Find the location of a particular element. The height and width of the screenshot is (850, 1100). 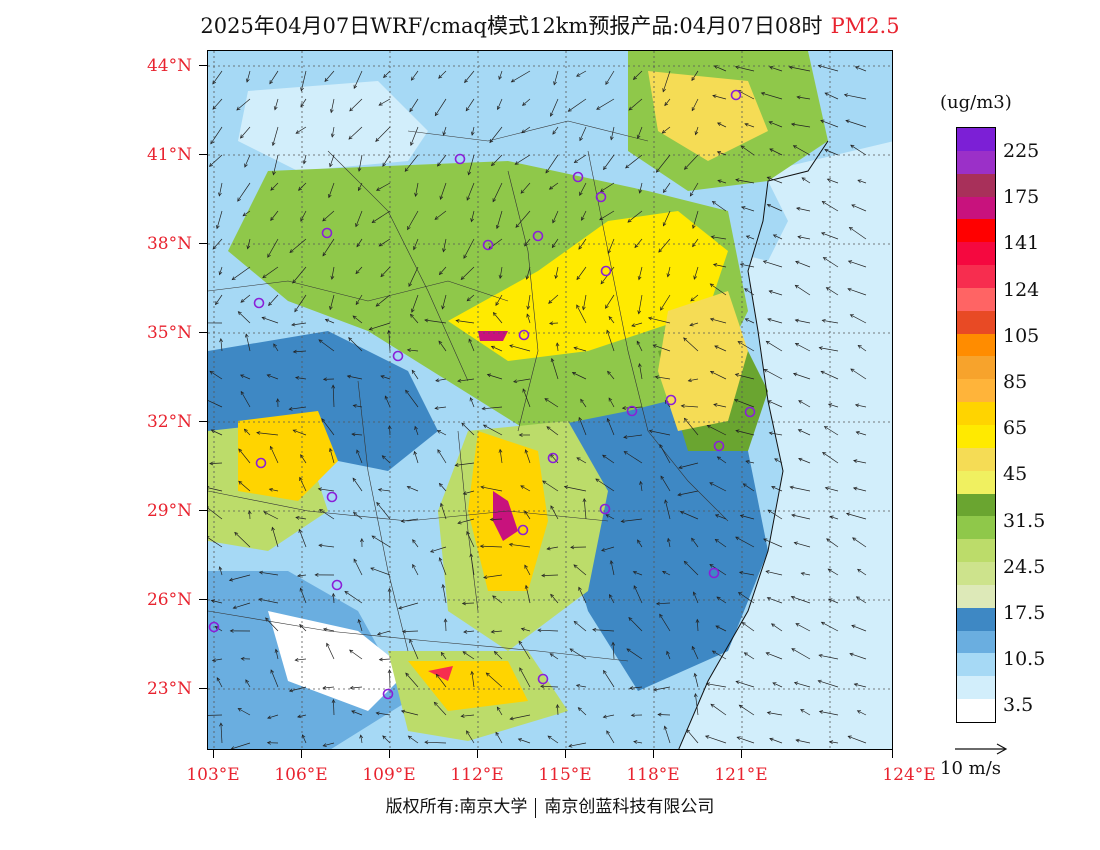

lon-label-109: 109°E is located at coordinates (389, 775).